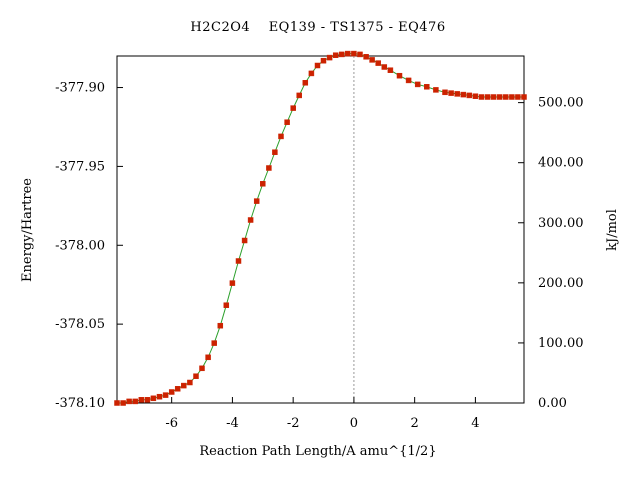  I want to click on y2-tick-label: 100.00, so click(561, 343).